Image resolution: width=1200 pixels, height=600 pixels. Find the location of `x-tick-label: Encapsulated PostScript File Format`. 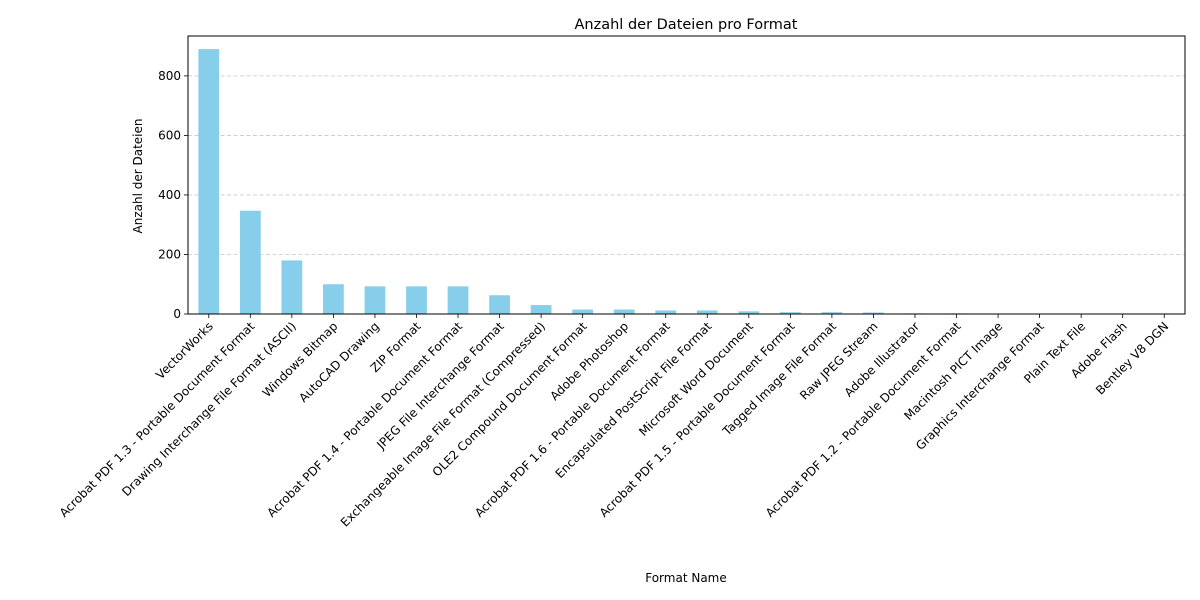

x-tick-label: Encapsulated PostScript File Format is located at coordinates (634, 400).